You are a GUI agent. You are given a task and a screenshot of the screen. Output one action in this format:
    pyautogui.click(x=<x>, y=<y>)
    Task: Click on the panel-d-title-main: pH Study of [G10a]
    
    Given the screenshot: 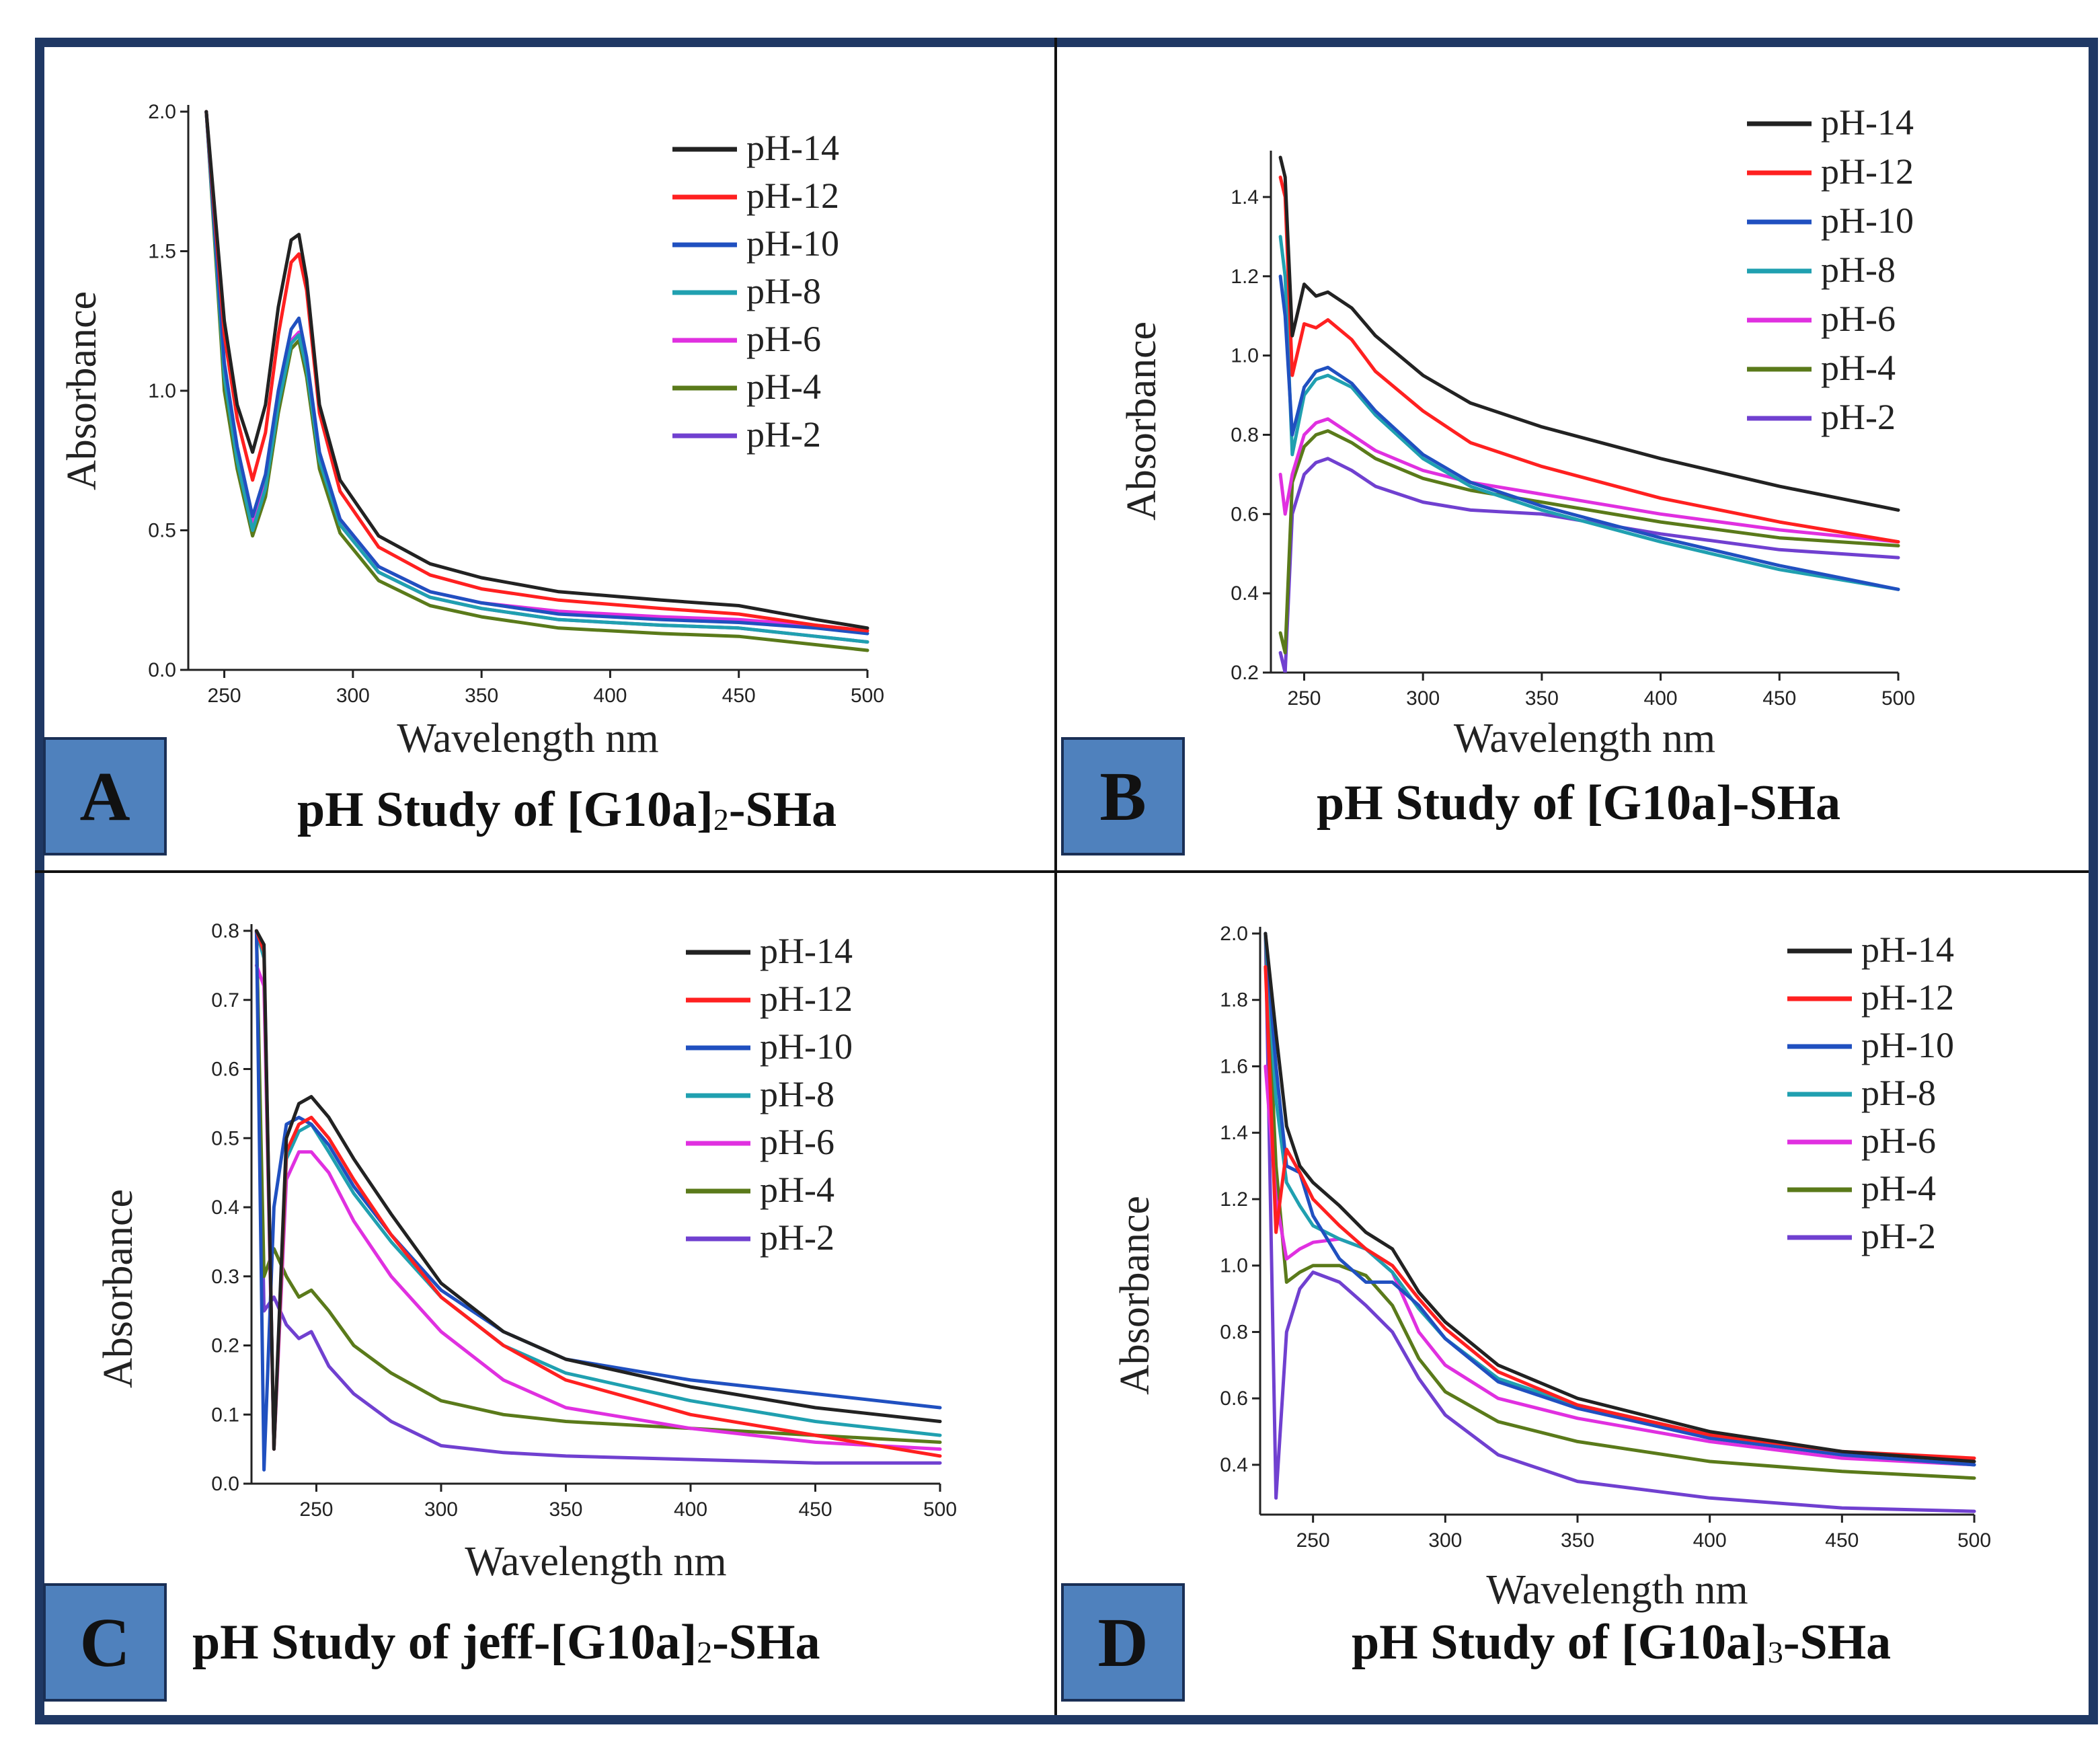 What is the action you would take?
    pyautogui.click(x=1560, y=1642)
    